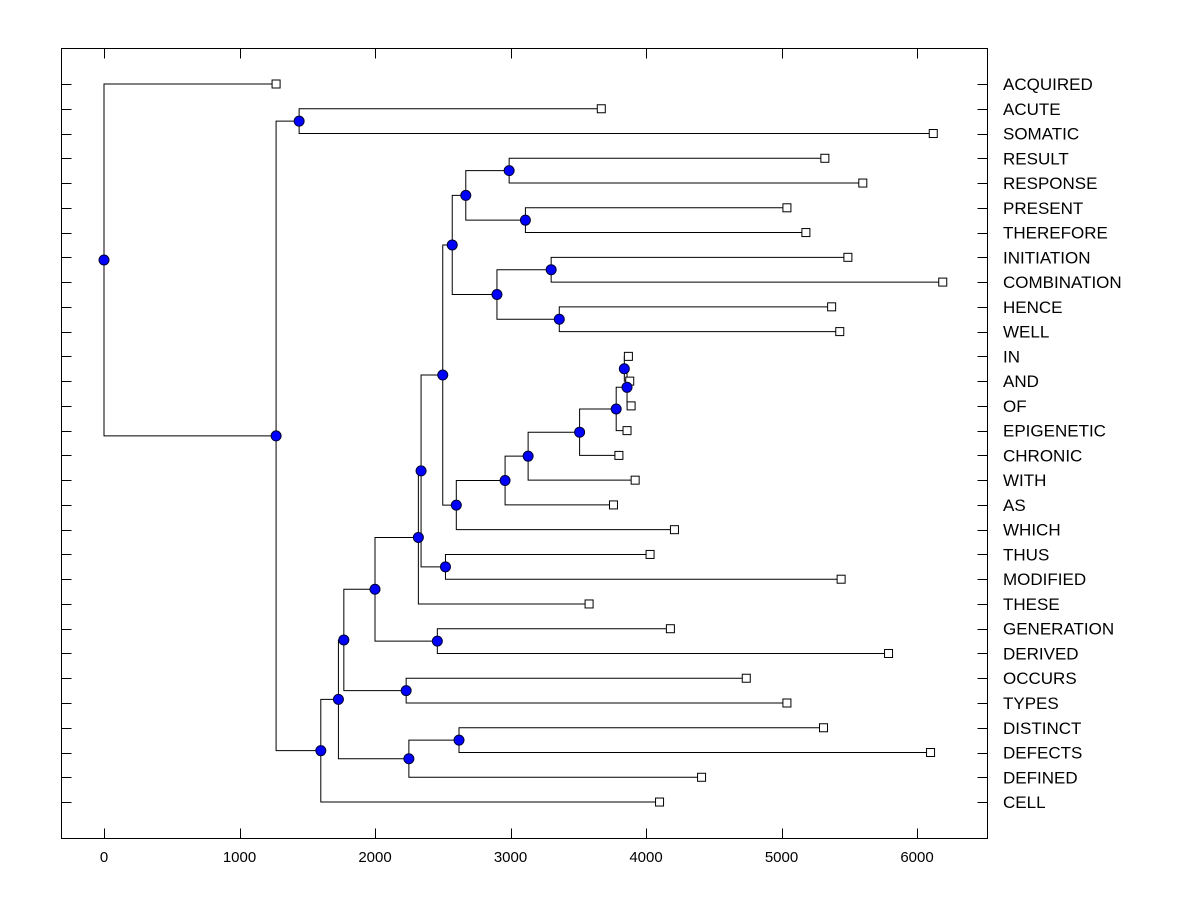 The image size is (1200, 900). I want to click on x-tick-label: 0, so click(104, 857).